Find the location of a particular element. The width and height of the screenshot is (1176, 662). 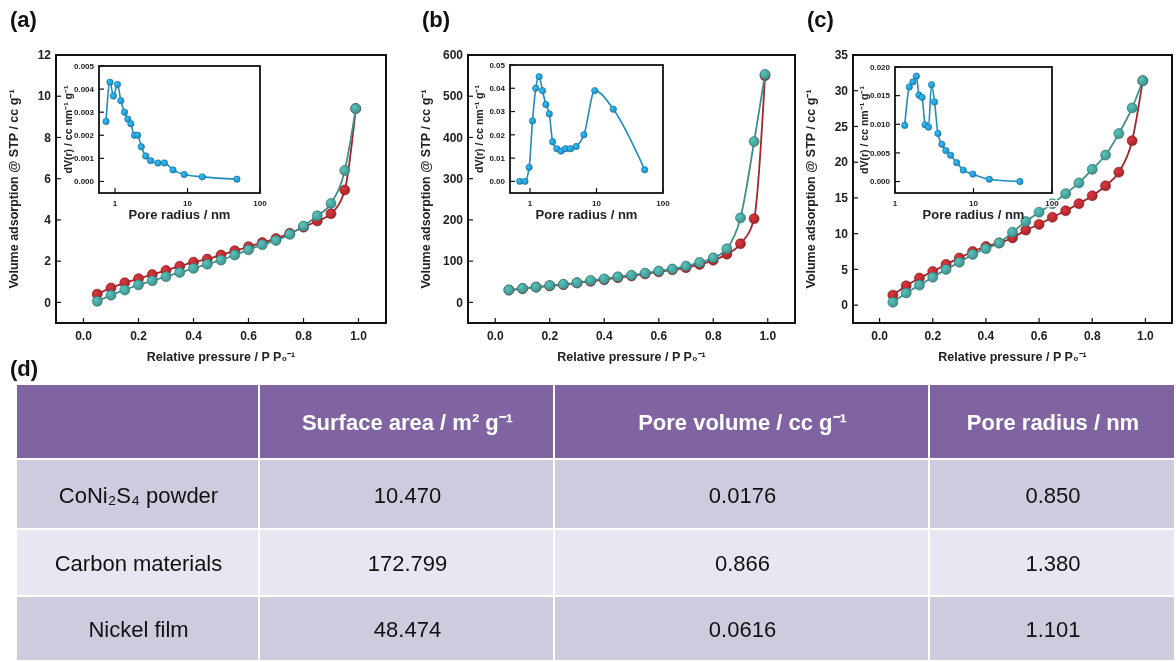

category-label: CoNi₂S₄ powder is located at coordinates (138, 495).